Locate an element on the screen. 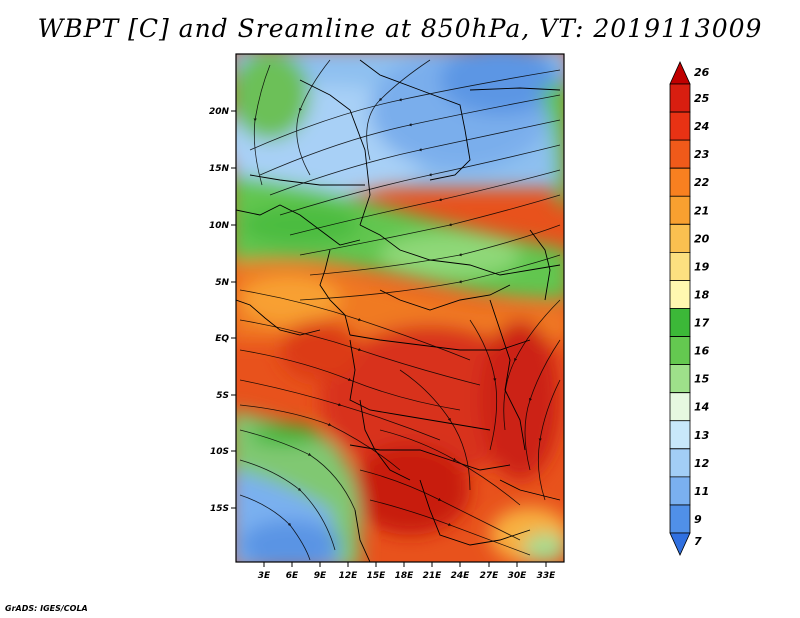 Image resolution: width=800 pixels, height=618 pixels. colorbar-label: 19 is located at coordinates (702, 266).